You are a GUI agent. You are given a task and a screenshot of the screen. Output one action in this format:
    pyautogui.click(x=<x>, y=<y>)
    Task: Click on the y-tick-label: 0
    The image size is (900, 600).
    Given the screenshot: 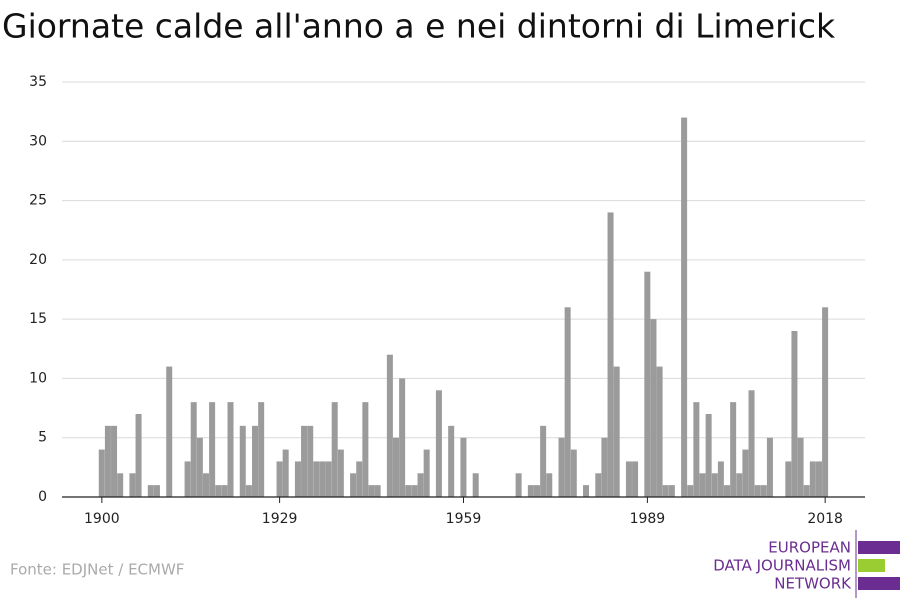 What is the action you would take?
    pyautogui.click(x=42, y=497)
    